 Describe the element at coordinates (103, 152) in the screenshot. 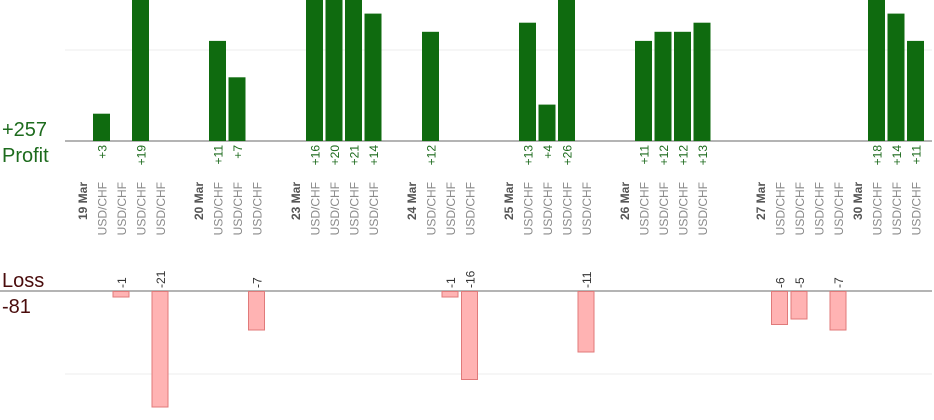

I see `profit-bar-label: +3` at that location.